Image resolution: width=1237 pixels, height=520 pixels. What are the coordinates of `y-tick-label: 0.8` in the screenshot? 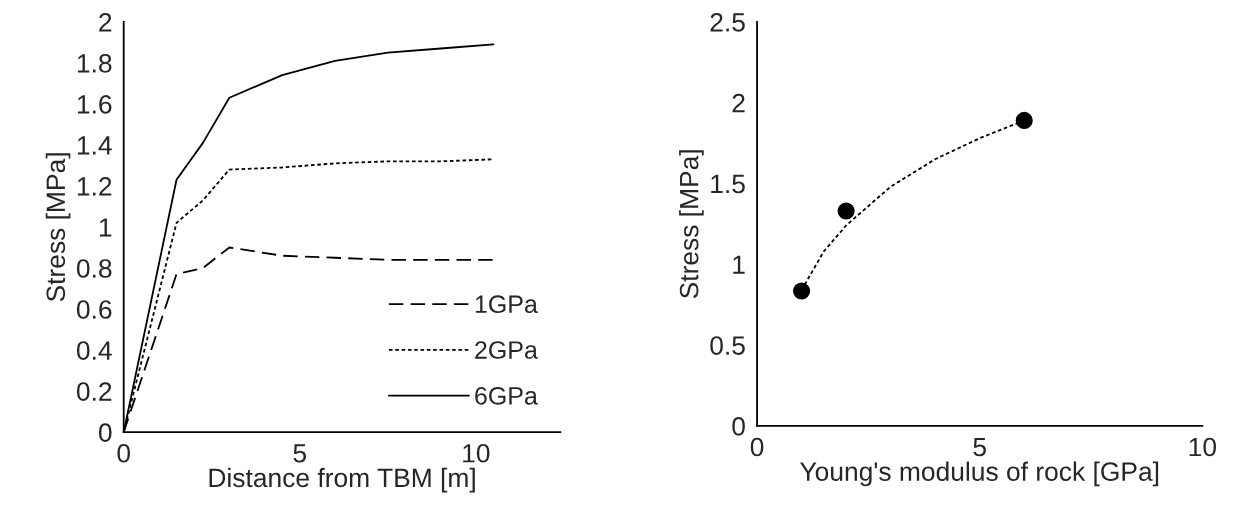 It's located at (94, 268).